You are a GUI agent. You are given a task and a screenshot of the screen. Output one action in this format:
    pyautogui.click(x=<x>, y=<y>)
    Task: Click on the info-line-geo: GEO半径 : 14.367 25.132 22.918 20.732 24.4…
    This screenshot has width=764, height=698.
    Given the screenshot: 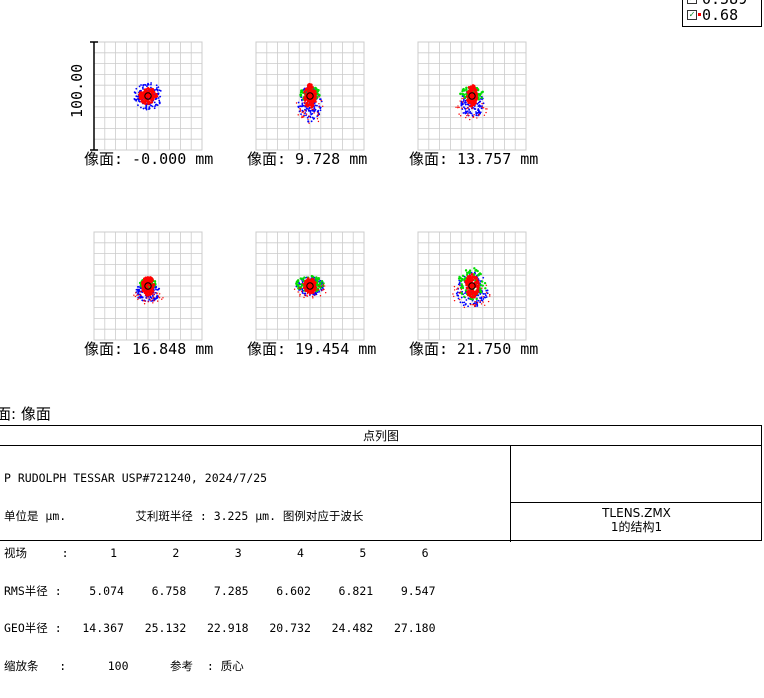 What is the action you would take?
    pyautogui.click(x=220, y=628)
    